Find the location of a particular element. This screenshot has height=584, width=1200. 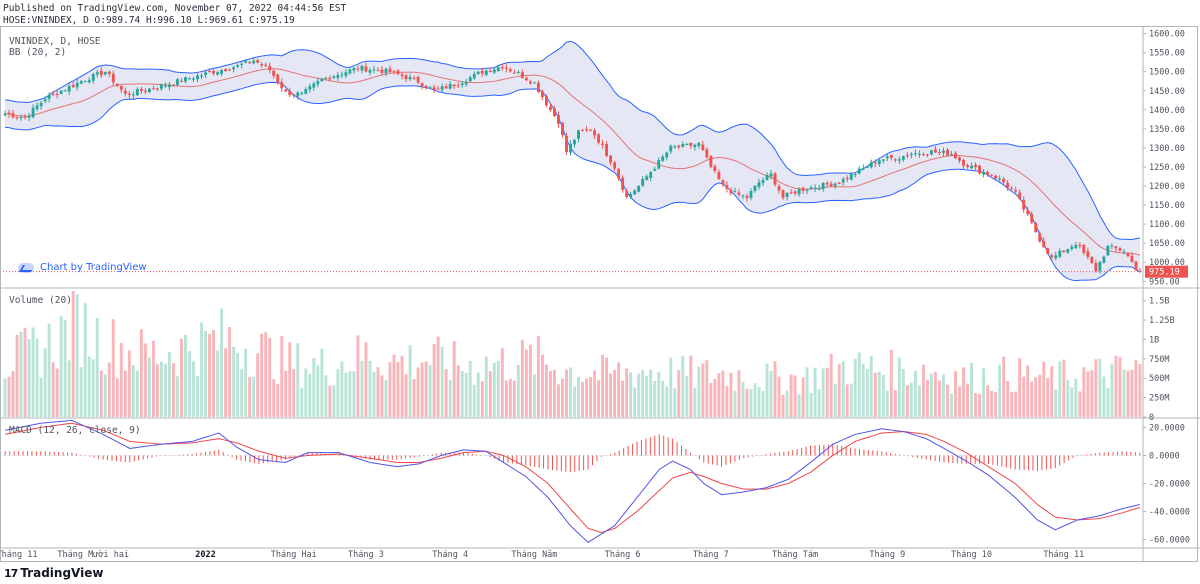

chart-credit-link: Chart by TradingView is located at coordinates (82, 267).